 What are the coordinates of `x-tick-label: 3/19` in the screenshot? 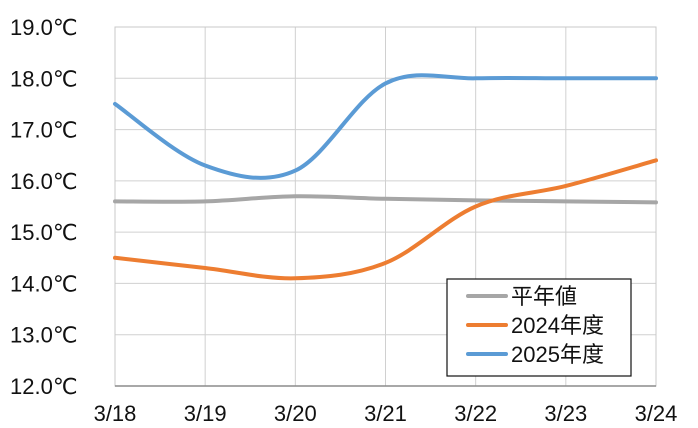 It's located at (205, 413).